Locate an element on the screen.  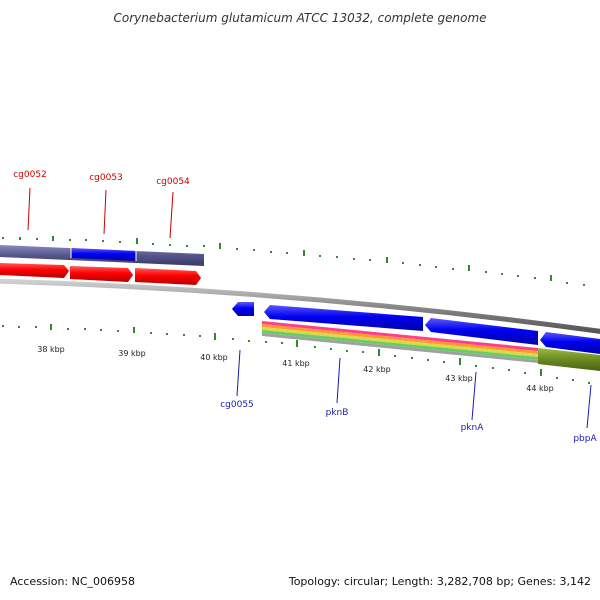
accession-text: Accession: NC_006958 is located at coordinates (72, 581).